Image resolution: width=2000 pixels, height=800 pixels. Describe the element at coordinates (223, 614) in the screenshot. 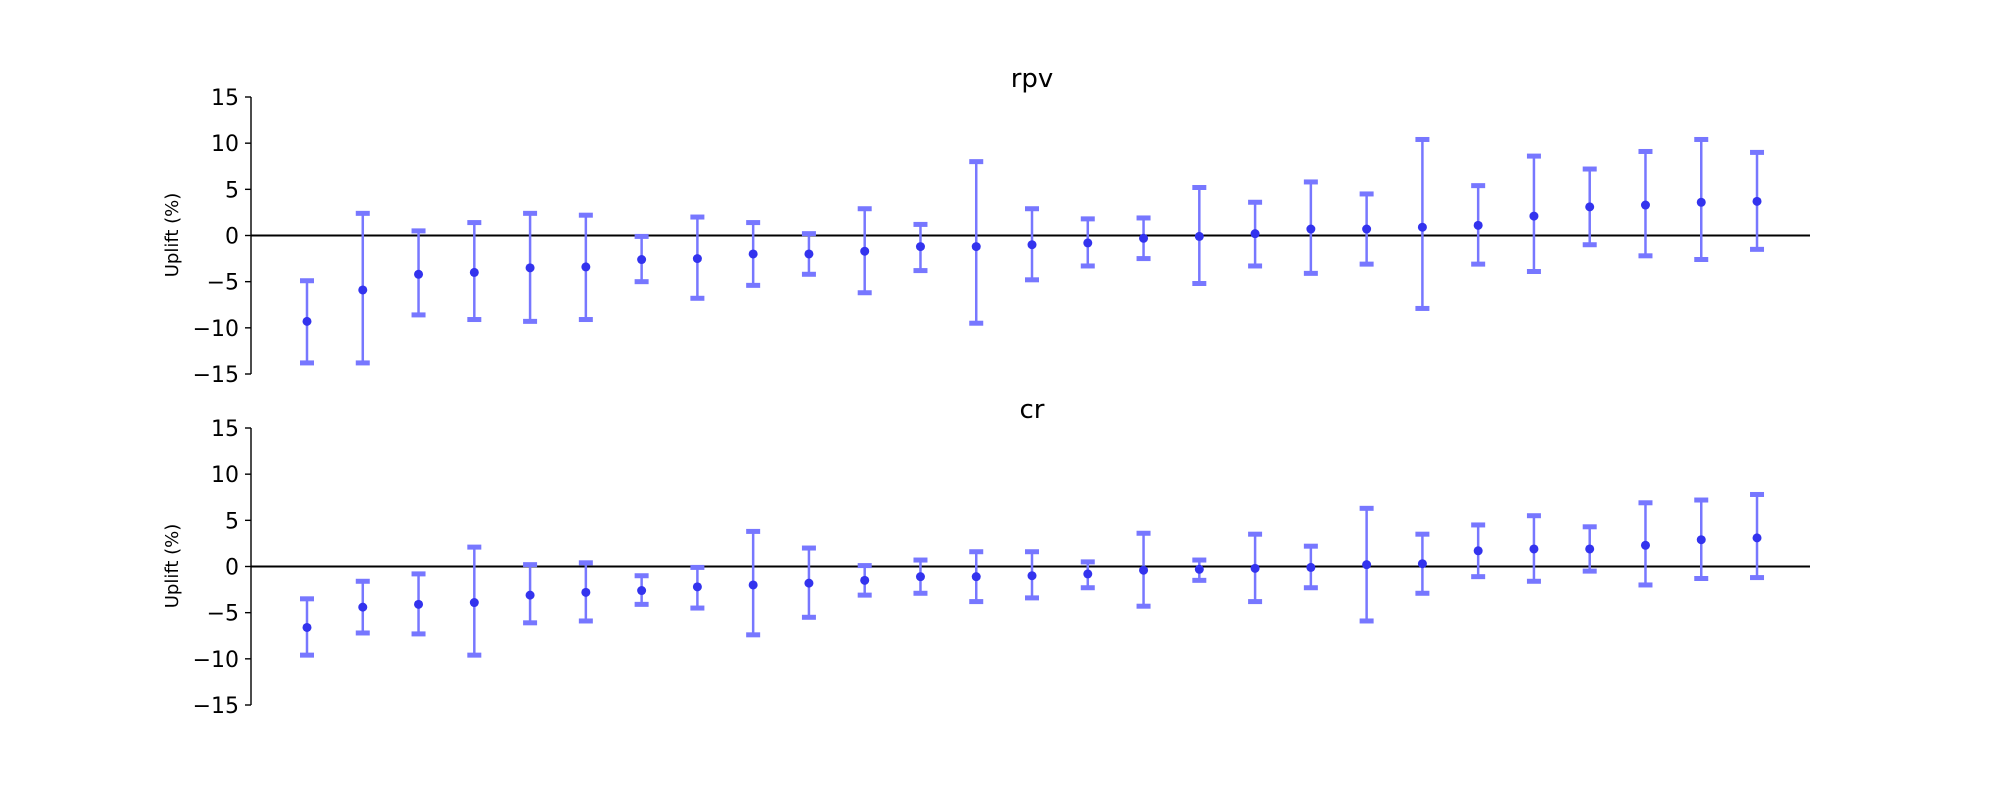

I see `cr-y-tick-label: −5` at that location.